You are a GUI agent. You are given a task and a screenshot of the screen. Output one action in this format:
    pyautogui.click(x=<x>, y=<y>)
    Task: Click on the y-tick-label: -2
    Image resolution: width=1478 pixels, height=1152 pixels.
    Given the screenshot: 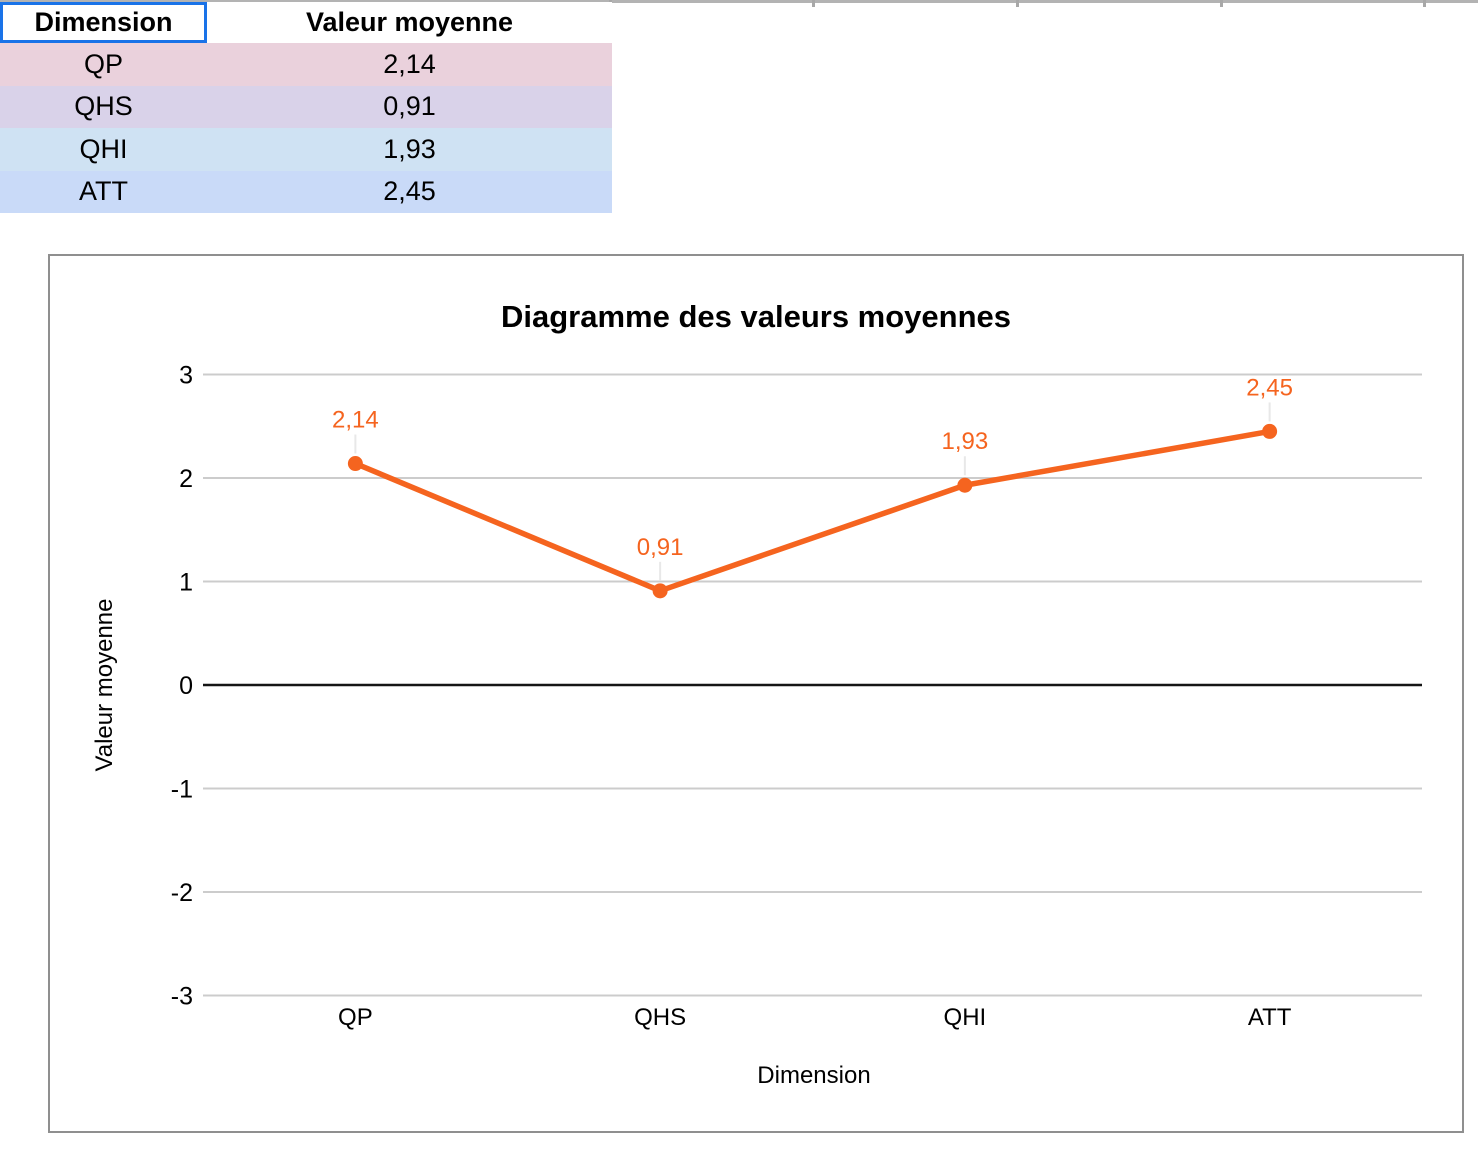 What is the action you would take?
    pyautogui.click(x=182, y=893)
    